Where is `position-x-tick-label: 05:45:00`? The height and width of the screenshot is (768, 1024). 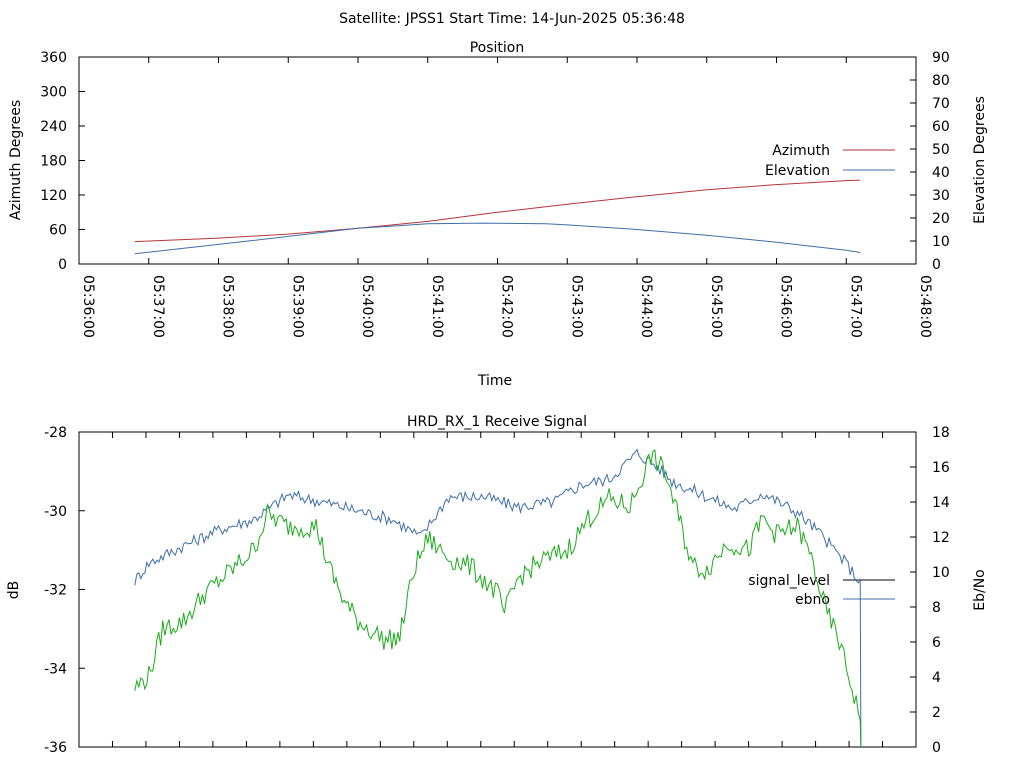
position-x-tick-label: 05:45:00 is located at coordinates (716, 306).